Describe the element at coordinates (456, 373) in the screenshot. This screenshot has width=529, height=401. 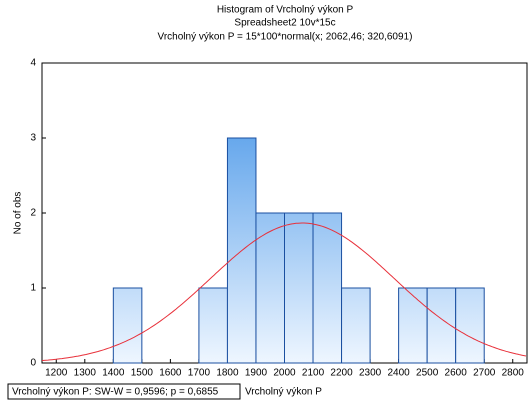
I see `x-tick-label: 2600` at that location.